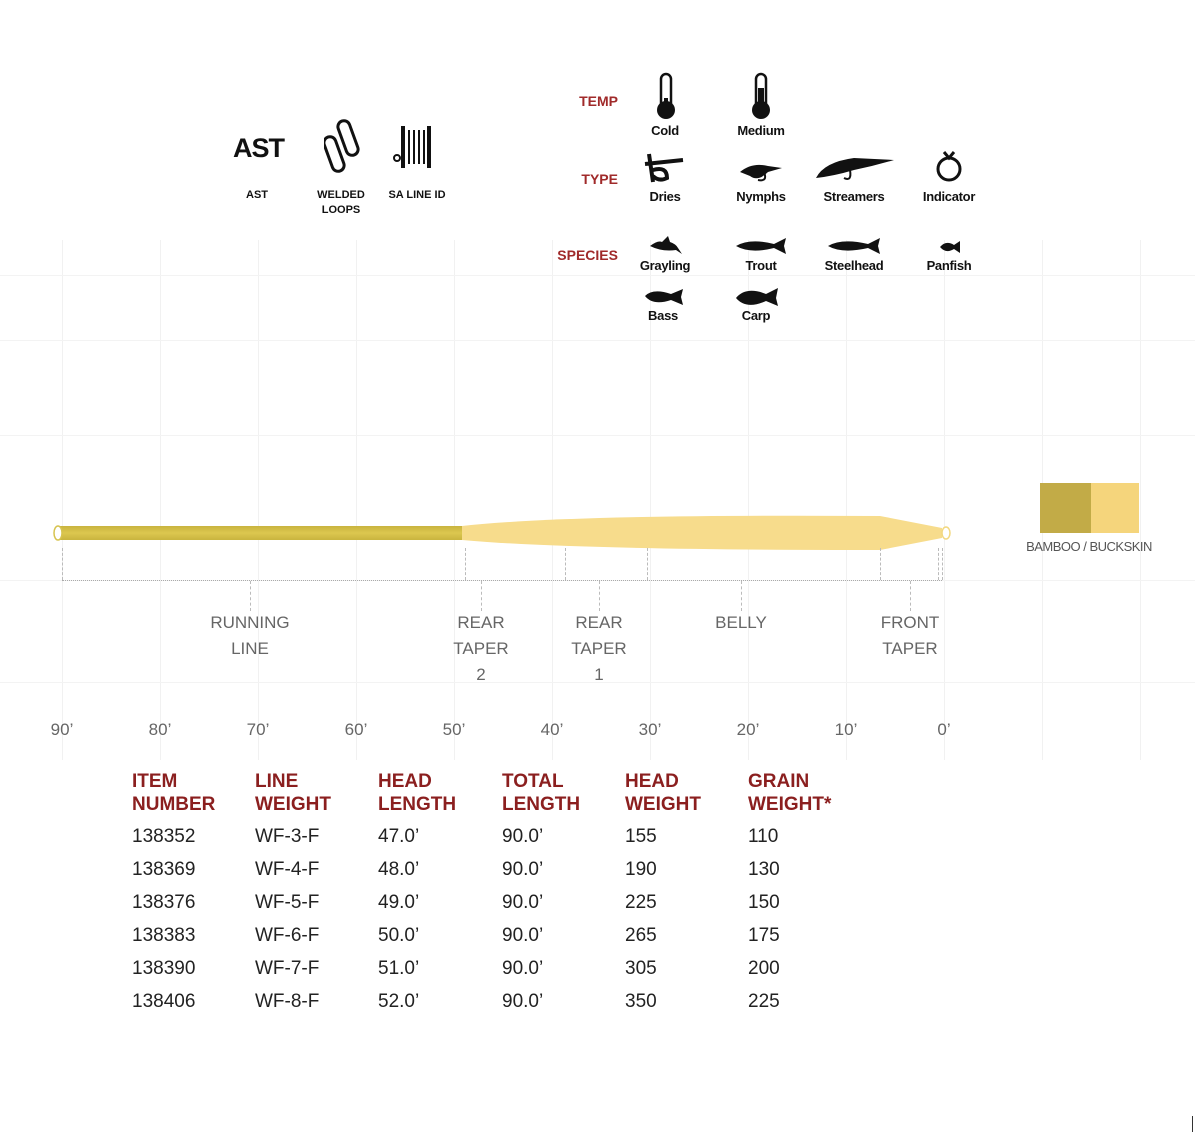 Image resolution: width=1195 pixels, height=1134 pixels. I want to click on segment-label-line: LINE, so click(250, 648).